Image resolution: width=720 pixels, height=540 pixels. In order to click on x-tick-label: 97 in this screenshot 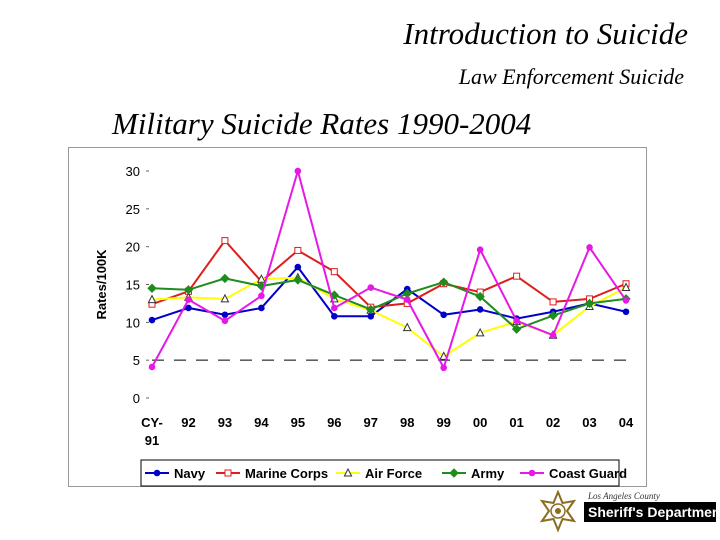, I will do `click(371, 422)`.